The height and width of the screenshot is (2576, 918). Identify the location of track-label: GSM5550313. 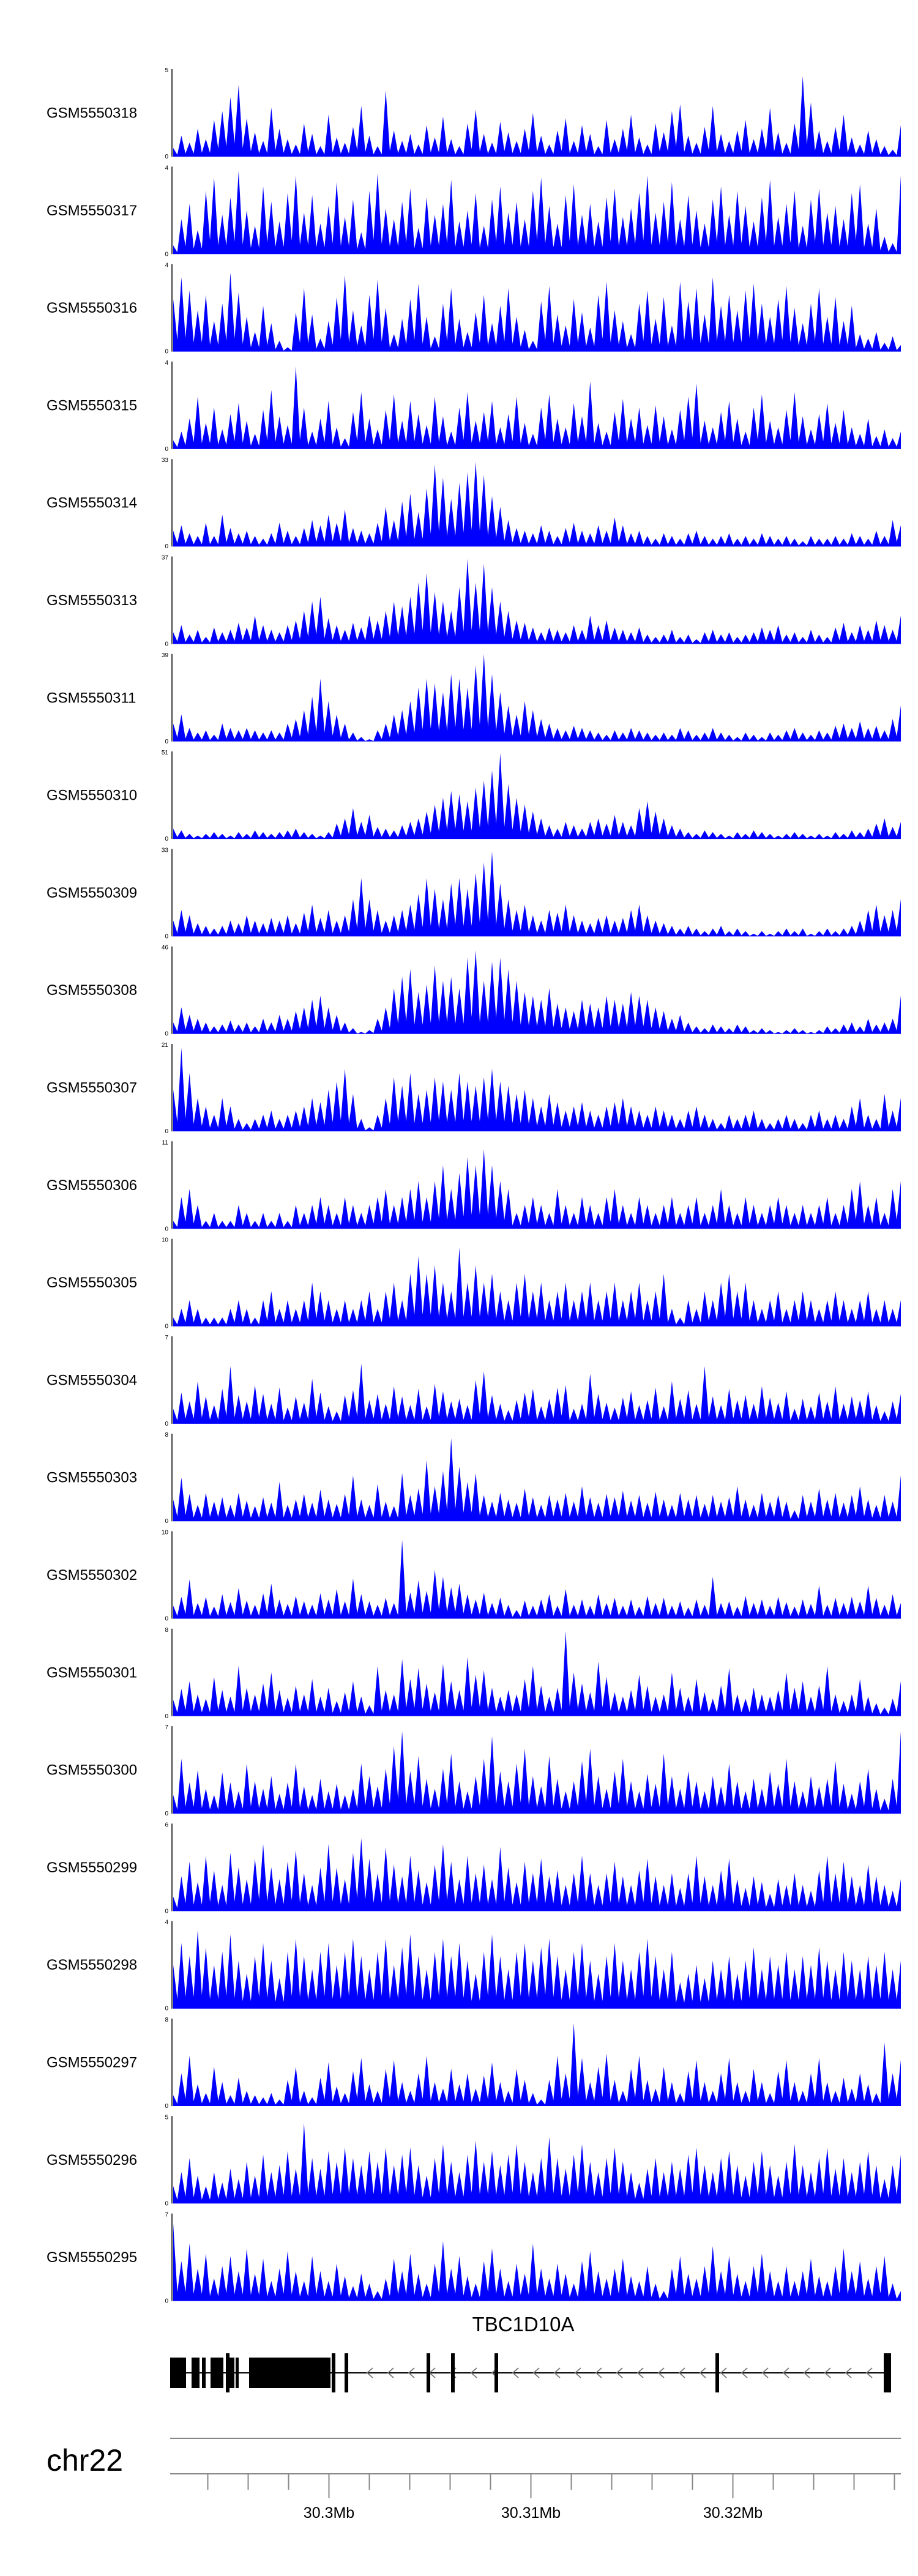
(92, 600).